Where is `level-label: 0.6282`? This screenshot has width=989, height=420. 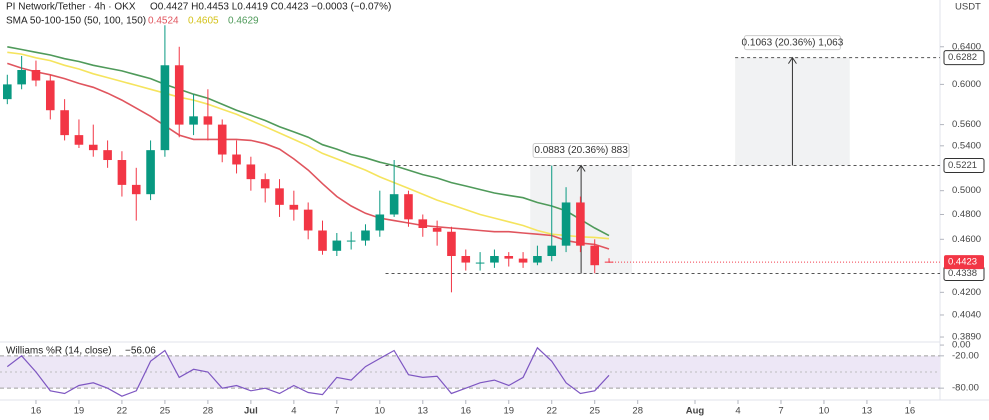
level-label: 0.6282 is located at coordinates (962, 57).